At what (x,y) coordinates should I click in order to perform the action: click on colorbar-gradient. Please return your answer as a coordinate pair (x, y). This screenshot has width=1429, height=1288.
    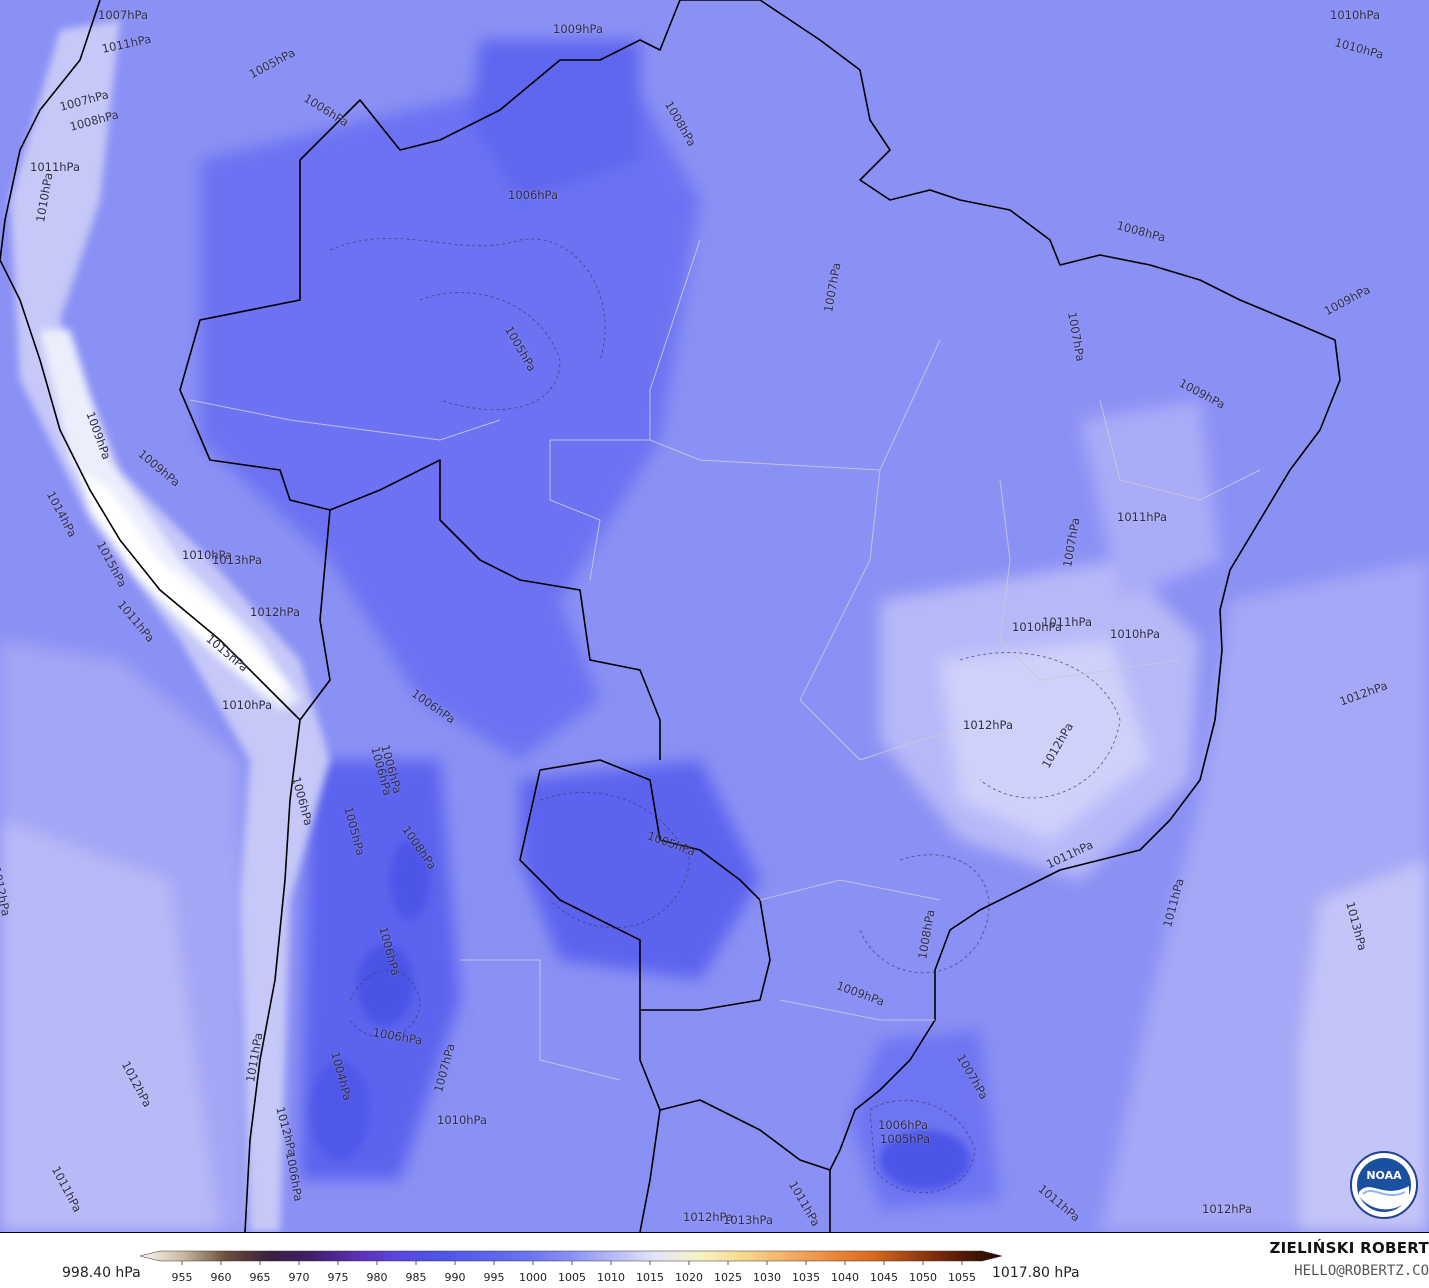
    Looking at the image, I should click on (571, 1256).